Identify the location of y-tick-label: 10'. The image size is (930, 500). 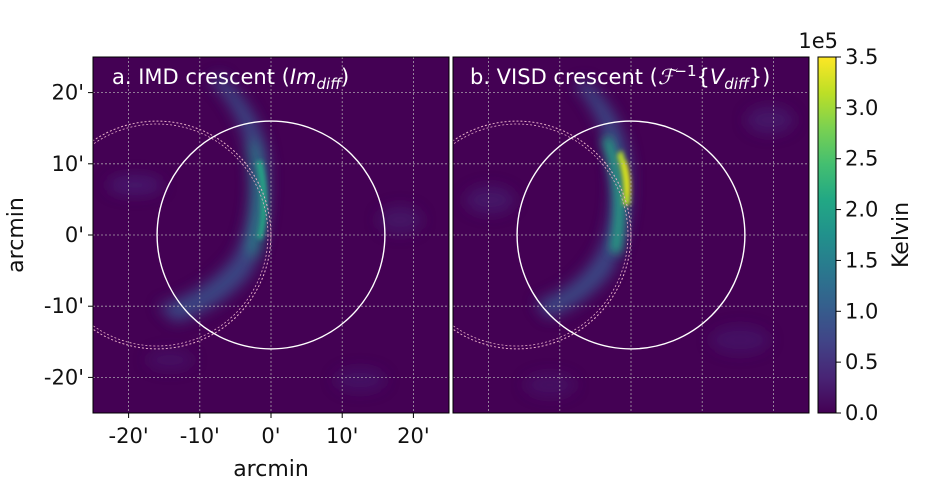
(68, 164).